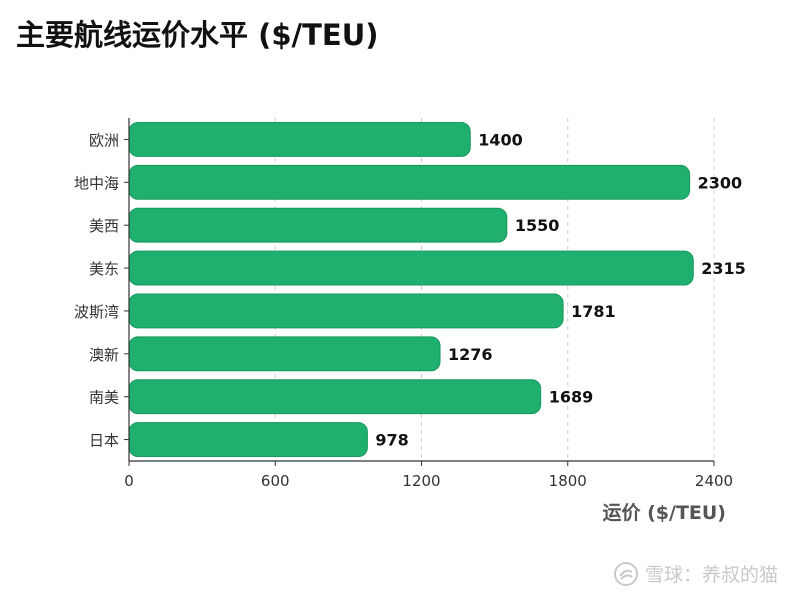 The image size is (800, 599). Describe the element at coordinates (104, 269) in the screenshot. I see `category-label: 美东` at that location.